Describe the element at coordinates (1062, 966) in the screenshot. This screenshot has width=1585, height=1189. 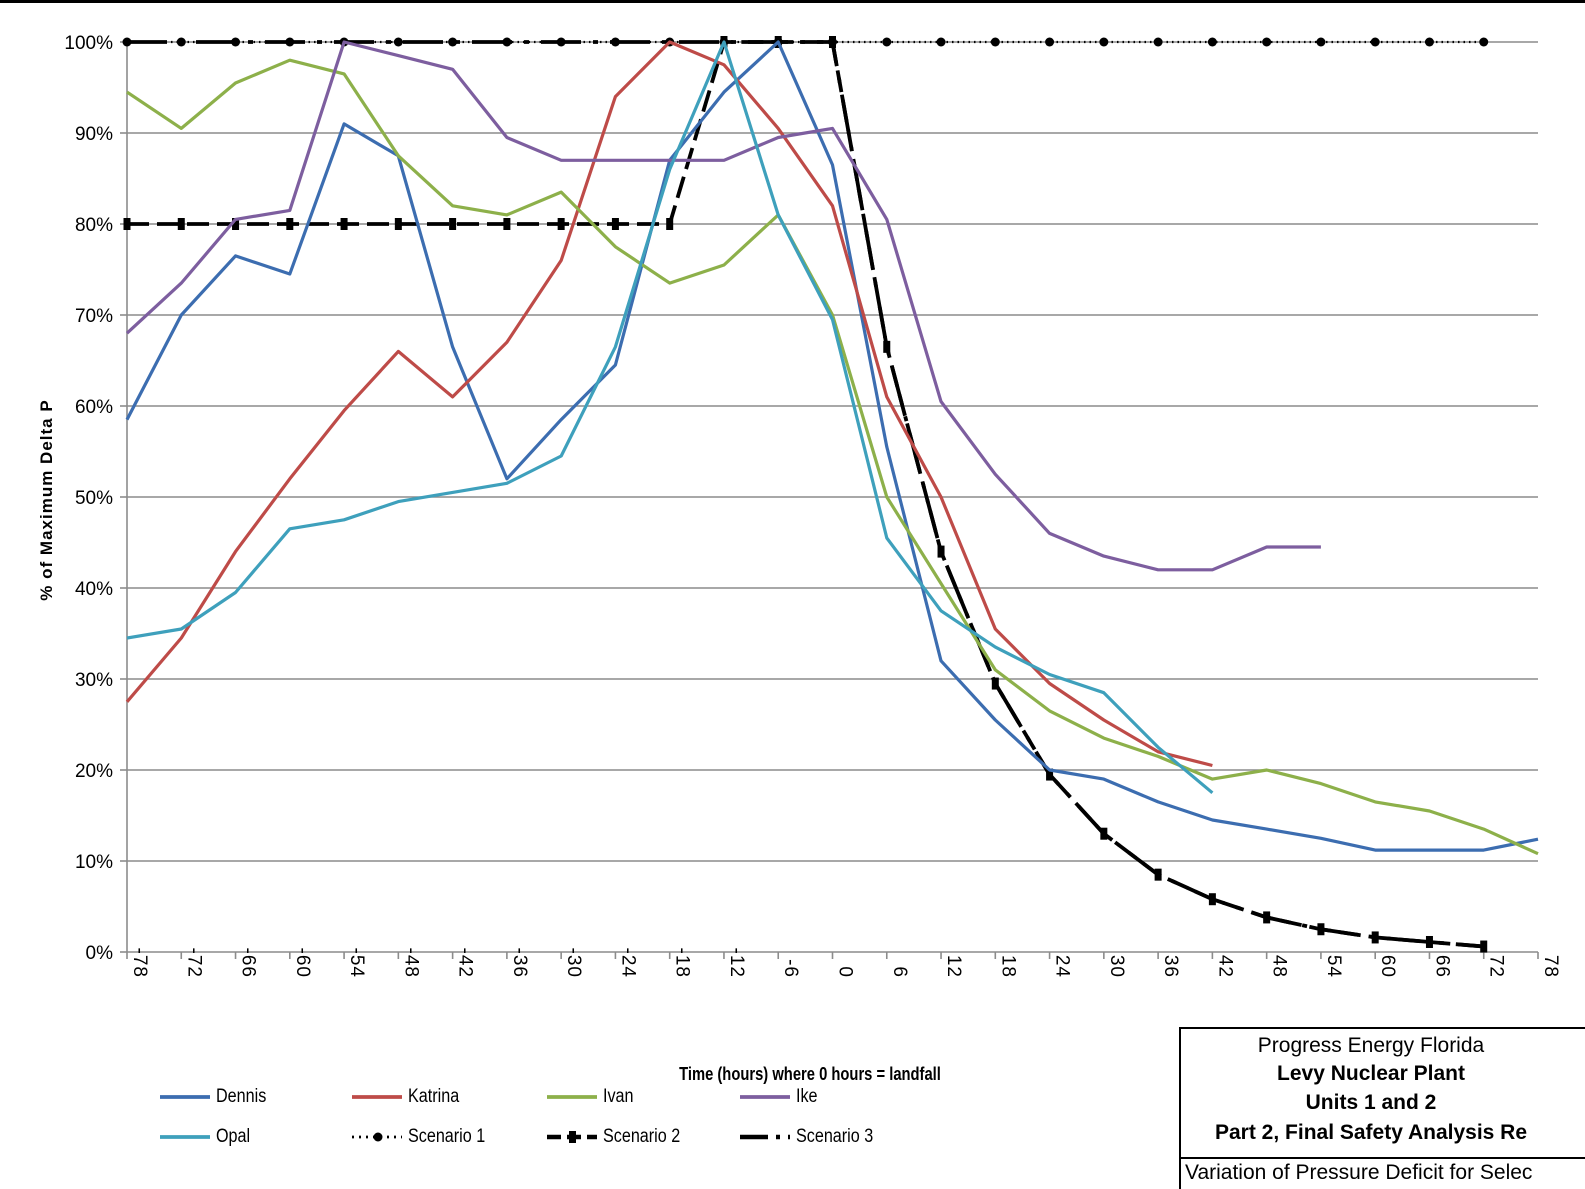
I see `x-tick-label: 24` at that location.